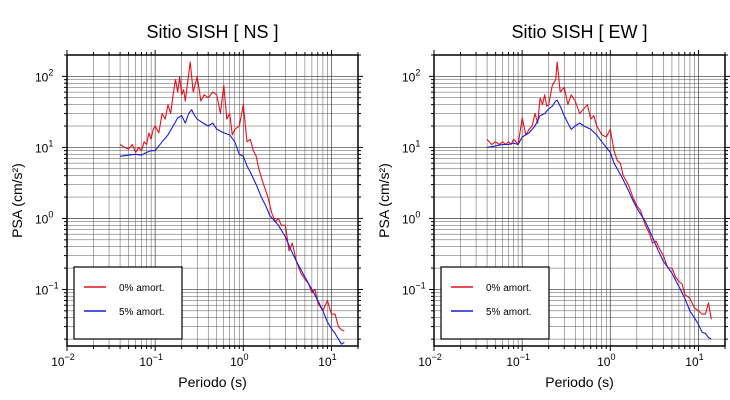 The width and height of the screenshot is (730, 400). I want to click on chart-title: Sitio SISH [ NS ], so click(212, 32).